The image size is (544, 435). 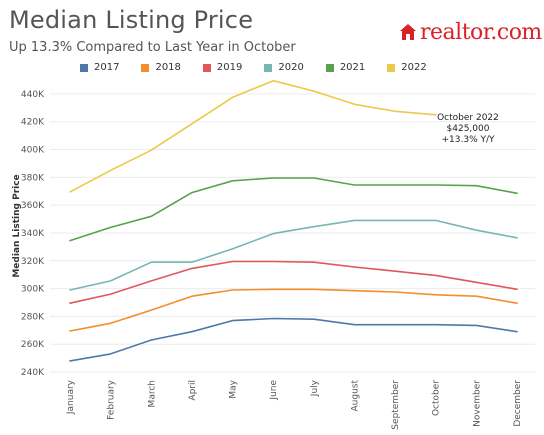 What do you see at coordinates (291, 67) in the screenshot?
I see `legend-label: 2020` at bounding box center [291, 67].